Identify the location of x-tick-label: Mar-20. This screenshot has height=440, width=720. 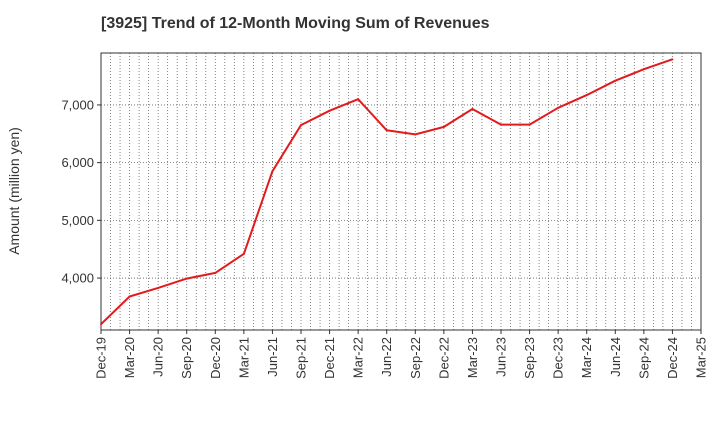
(129, 357).